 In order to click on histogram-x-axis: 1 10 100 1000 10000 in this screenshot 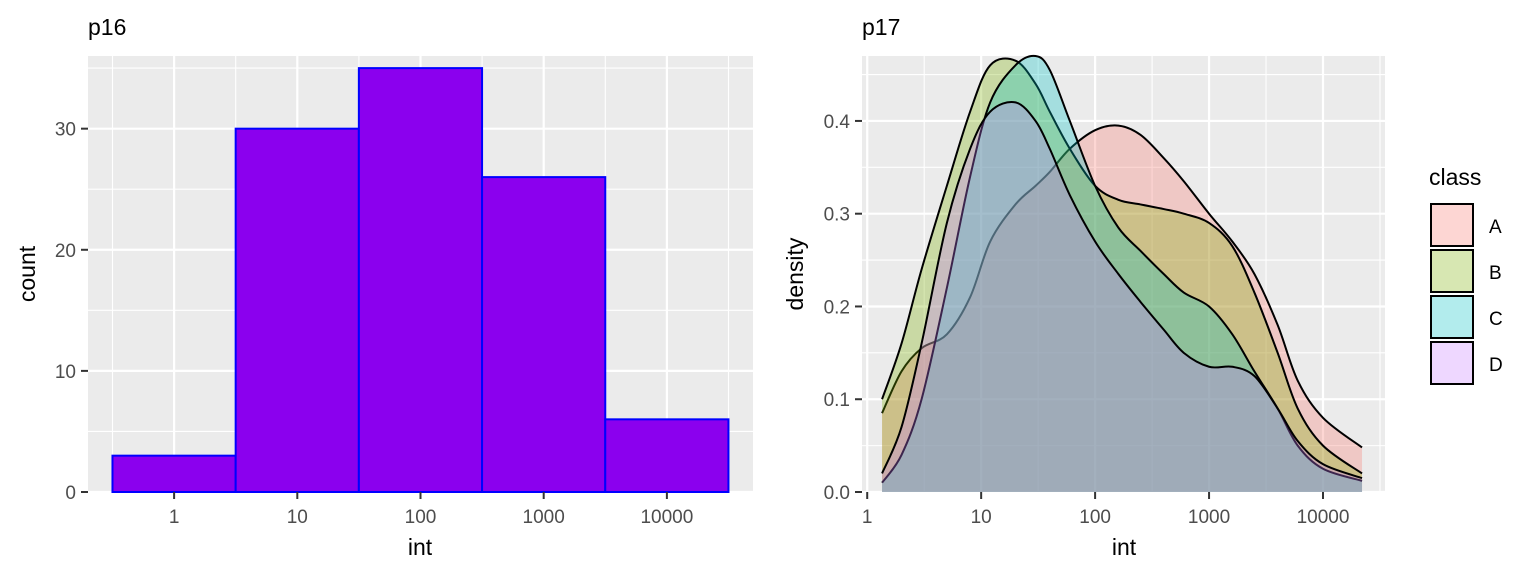, I will do `click(431, 510)`.